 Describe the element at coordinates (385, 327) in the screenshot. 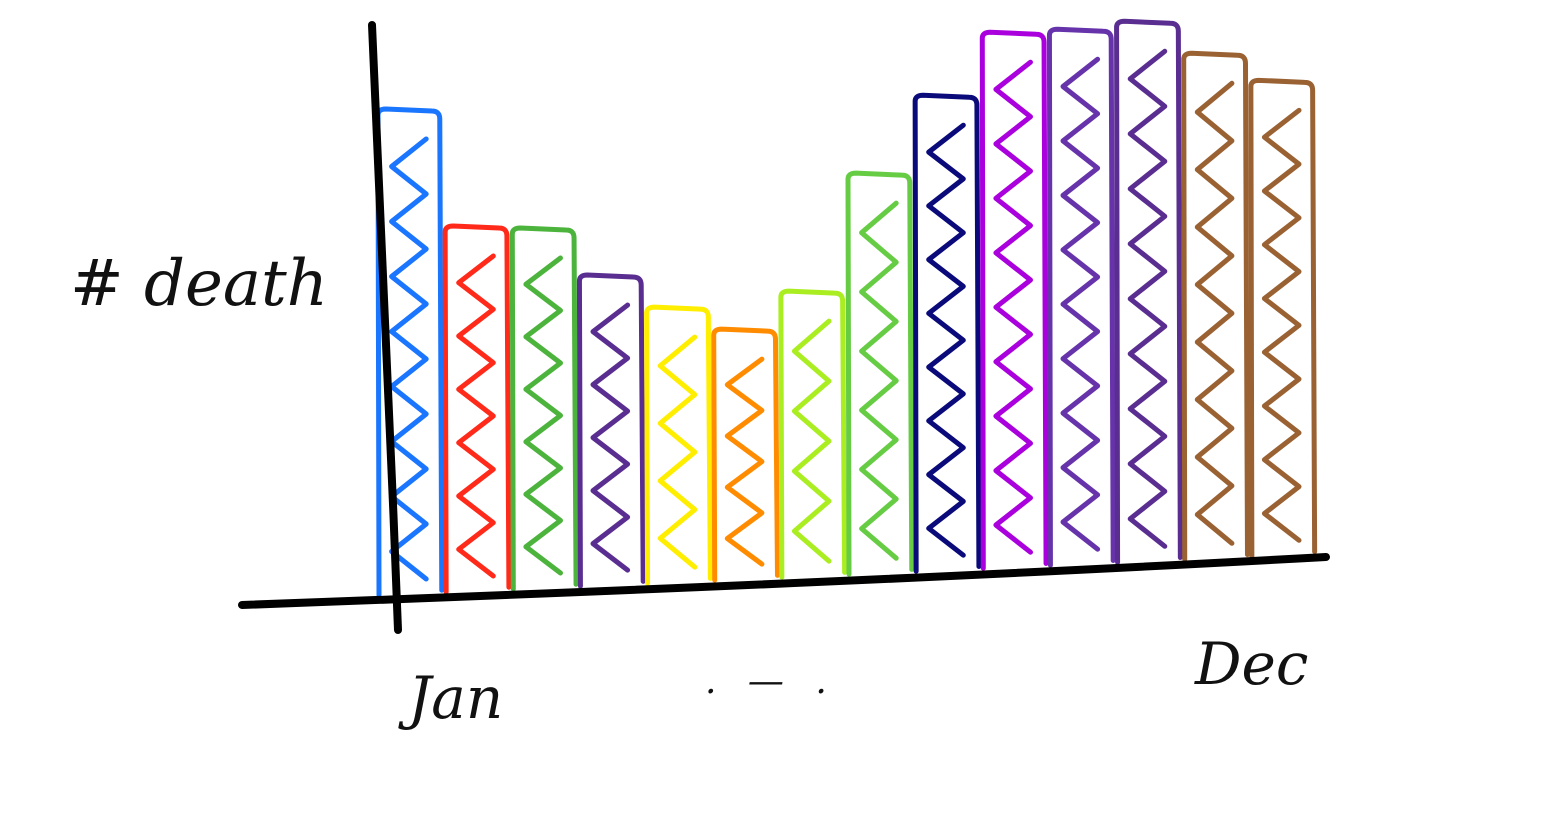

I see `y-axis` at that location.